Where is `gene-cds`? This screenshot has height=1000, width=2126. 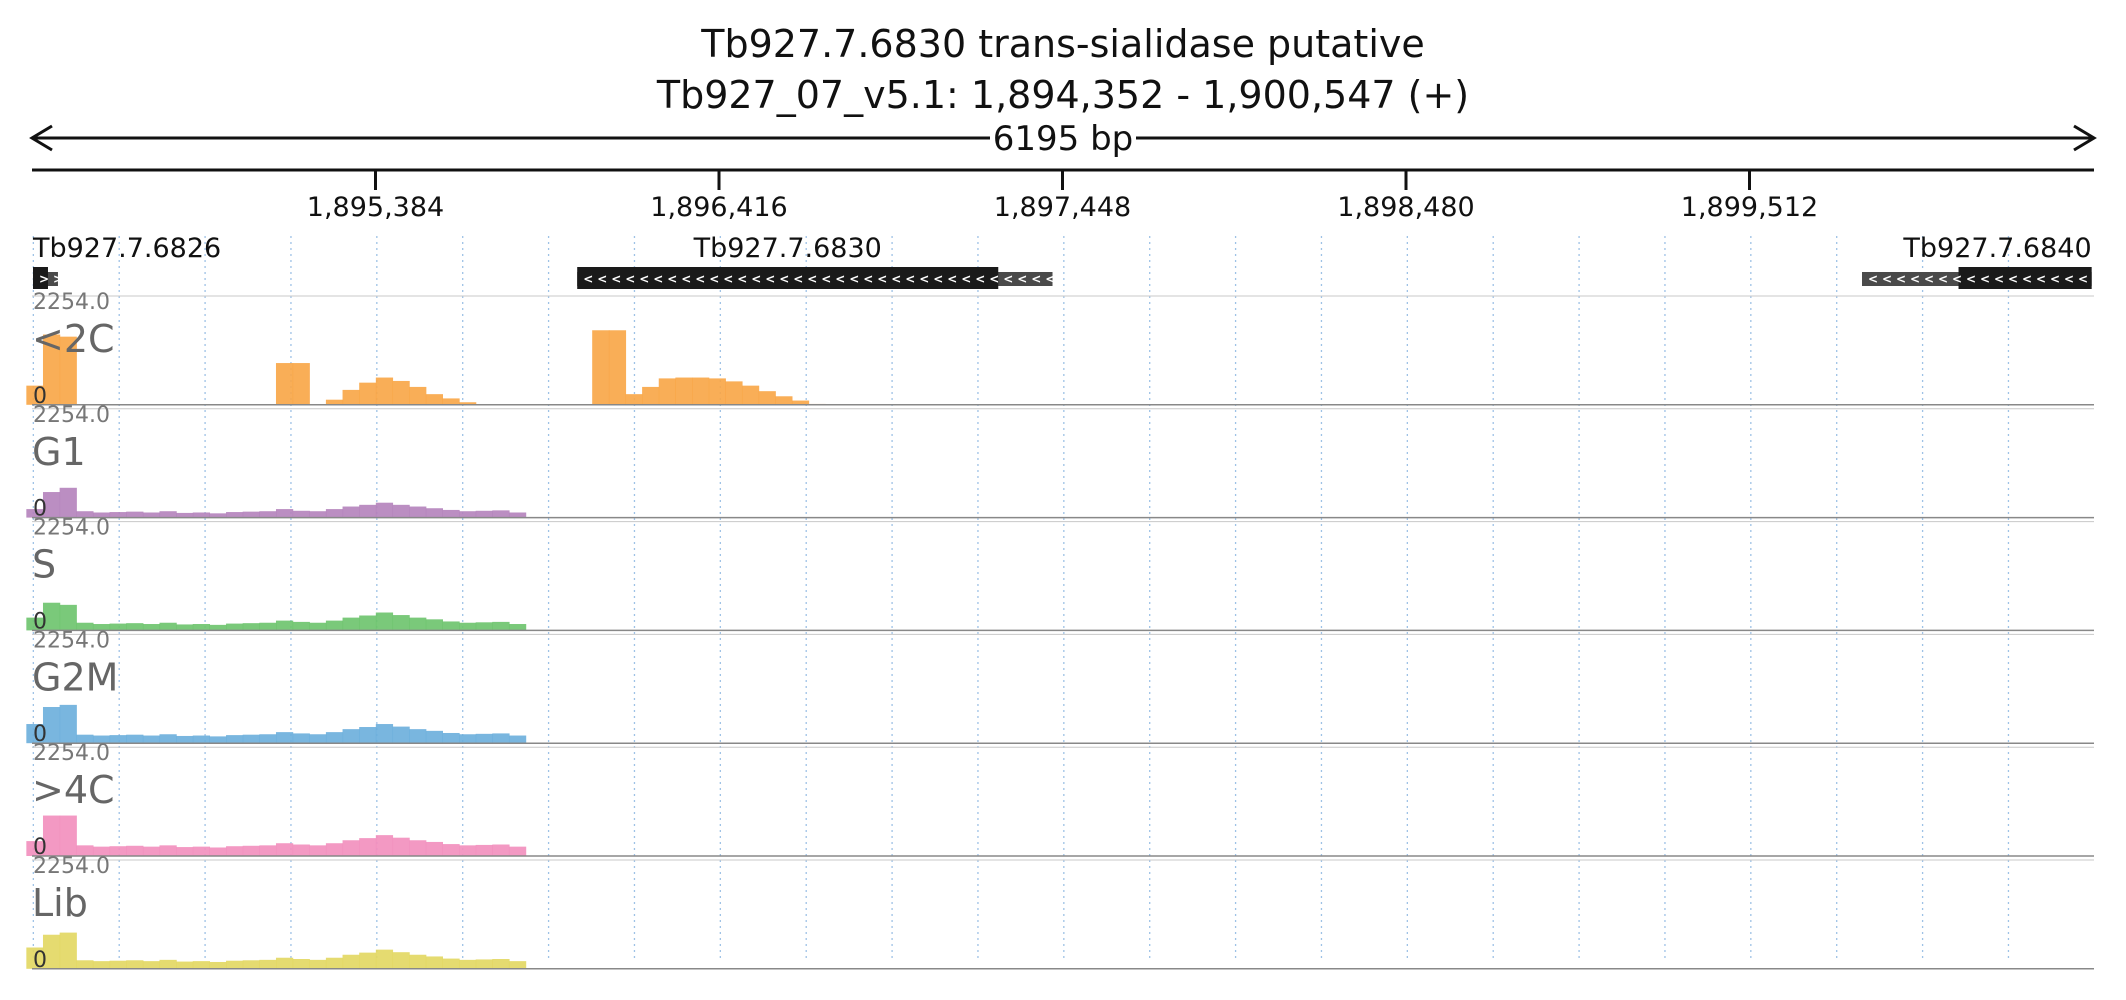 gene-cds is located at coordinates (788, 278).